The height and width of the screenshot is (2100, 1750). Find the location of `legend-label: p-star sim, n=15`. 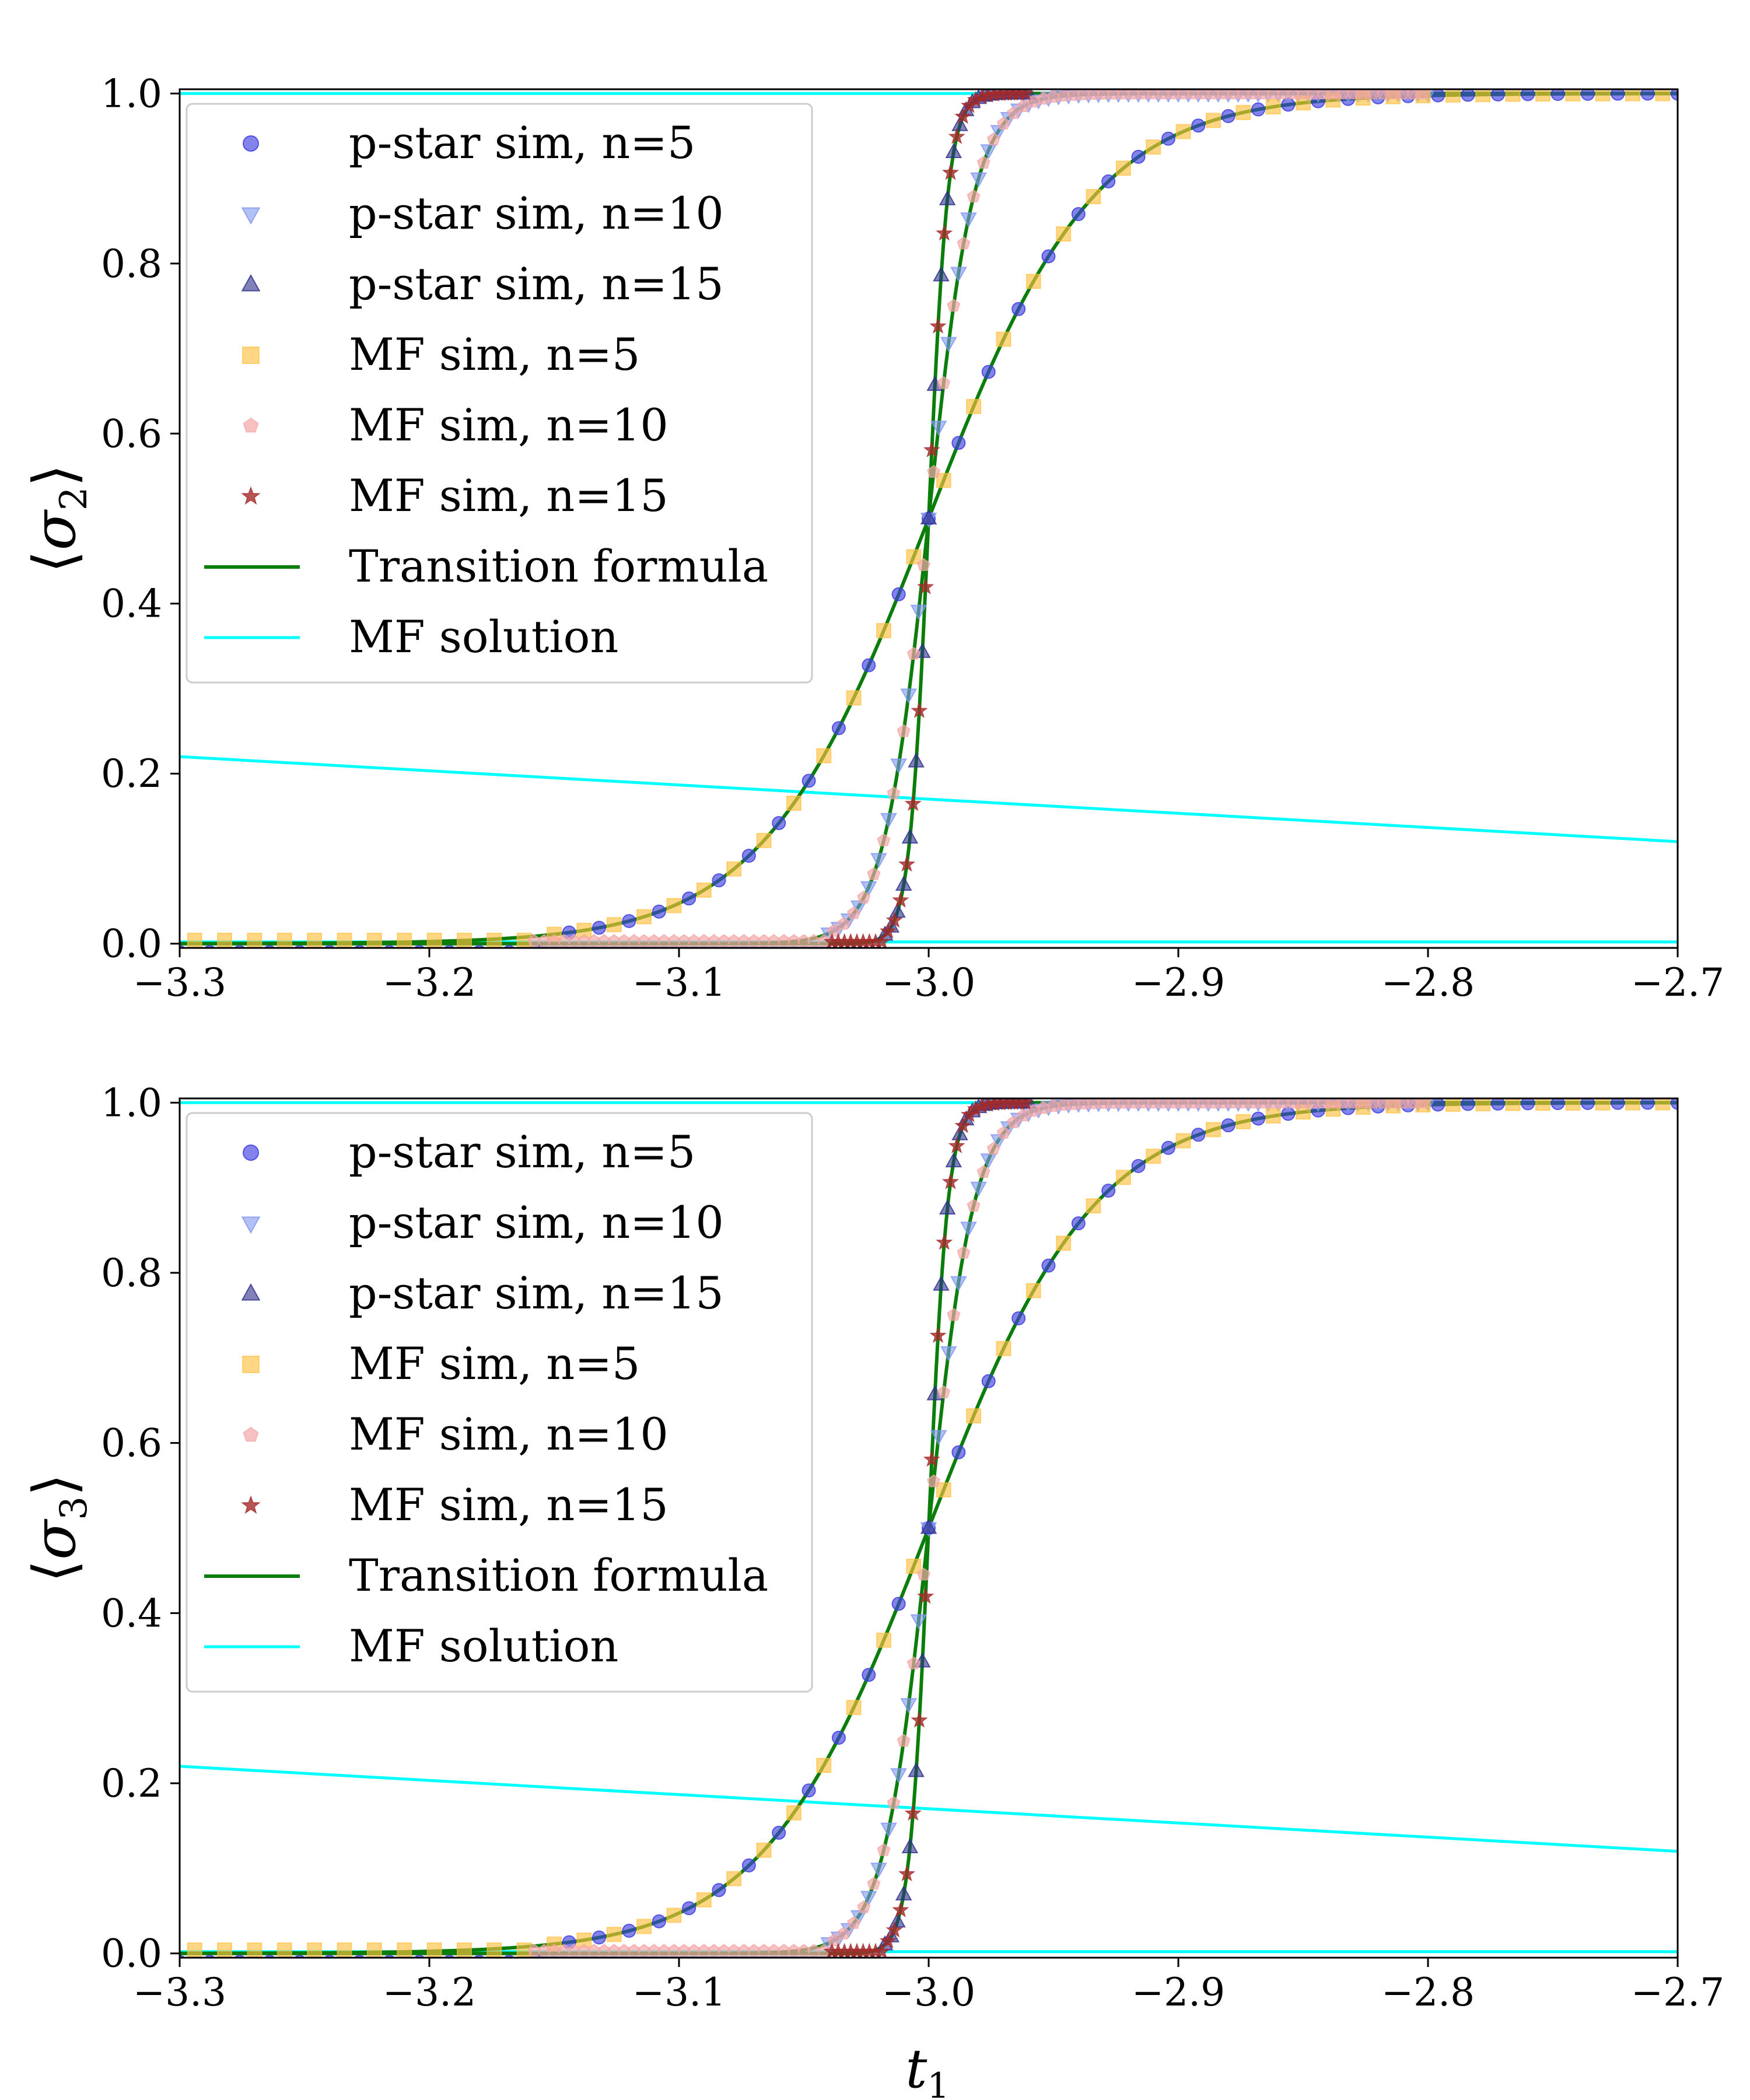

legend-label: p-star sim, n=15 is located at coordinates (536, 1293).